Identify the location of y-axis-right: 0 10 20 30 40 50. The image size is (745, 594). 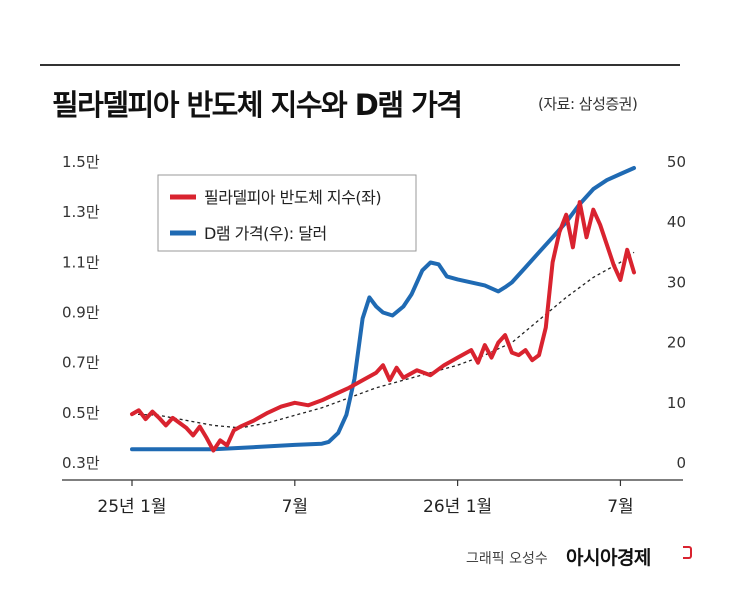
(676, 312).